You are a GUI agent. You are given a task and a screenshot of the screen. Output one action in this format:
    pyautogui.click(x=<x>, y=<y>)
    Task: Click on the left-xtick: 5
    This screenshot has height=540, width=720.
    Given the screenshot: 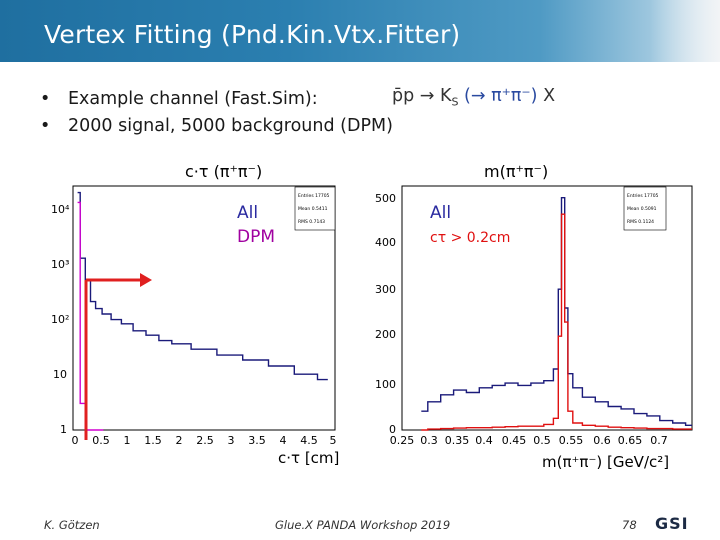 What is the action you would take?
    pyautogui.click(x=333, y=440)
    